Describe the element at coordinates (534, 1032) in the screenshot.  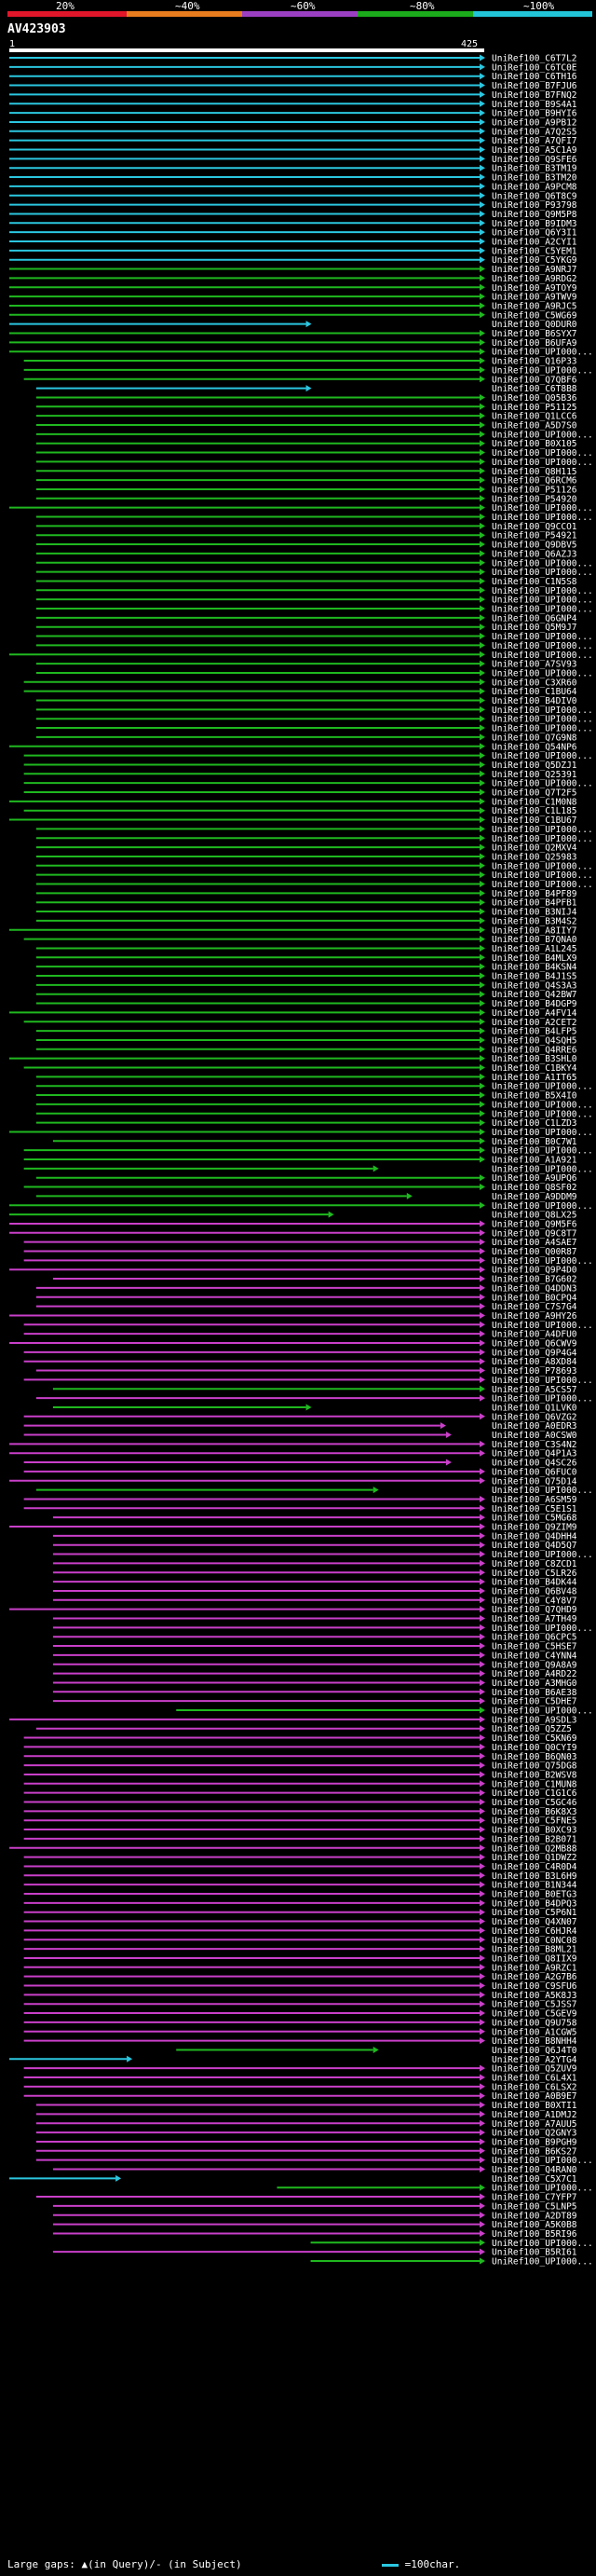
I see `hit-label: UniRef100_B4LFP5` at that location.